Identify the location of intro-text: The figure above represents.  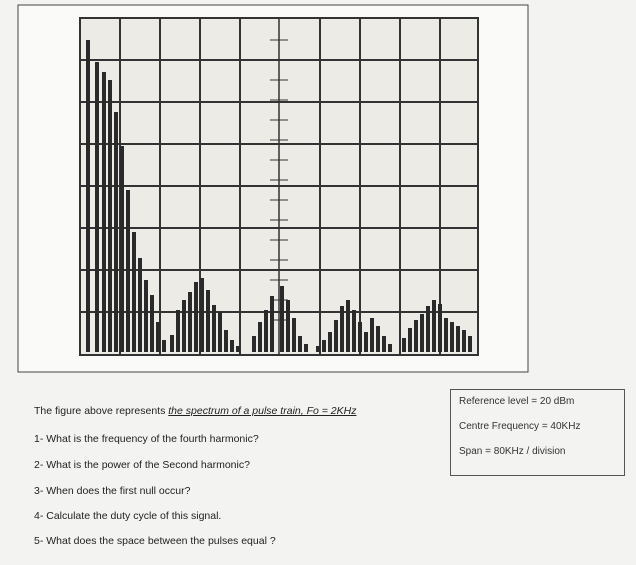
(100, 411).